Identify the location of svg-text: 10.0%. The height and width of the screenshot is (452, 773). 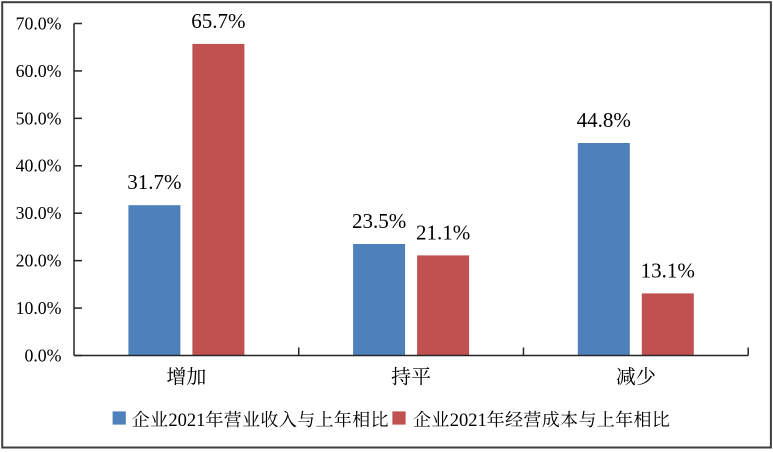
(39, 308).